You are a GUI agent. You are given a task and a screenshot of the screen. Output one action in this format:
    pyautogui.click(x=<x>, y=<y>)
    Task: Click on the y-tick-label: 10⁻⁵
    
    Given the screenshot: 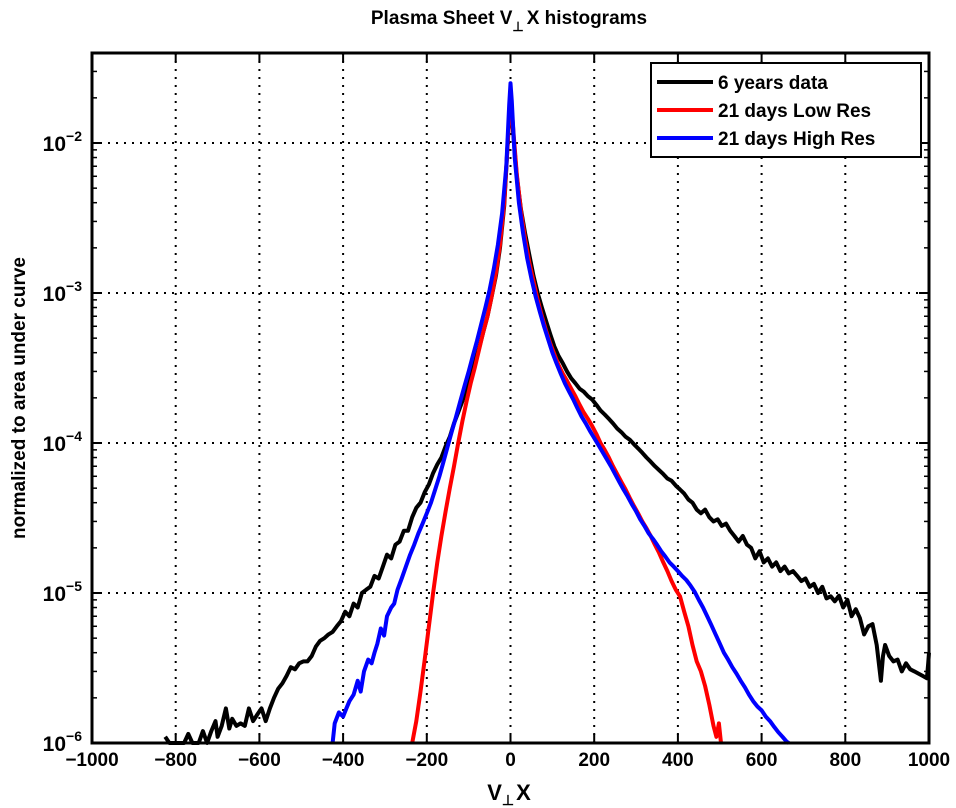 What is the action you would take?
    pyautogui.click(x=63, y=592)
    